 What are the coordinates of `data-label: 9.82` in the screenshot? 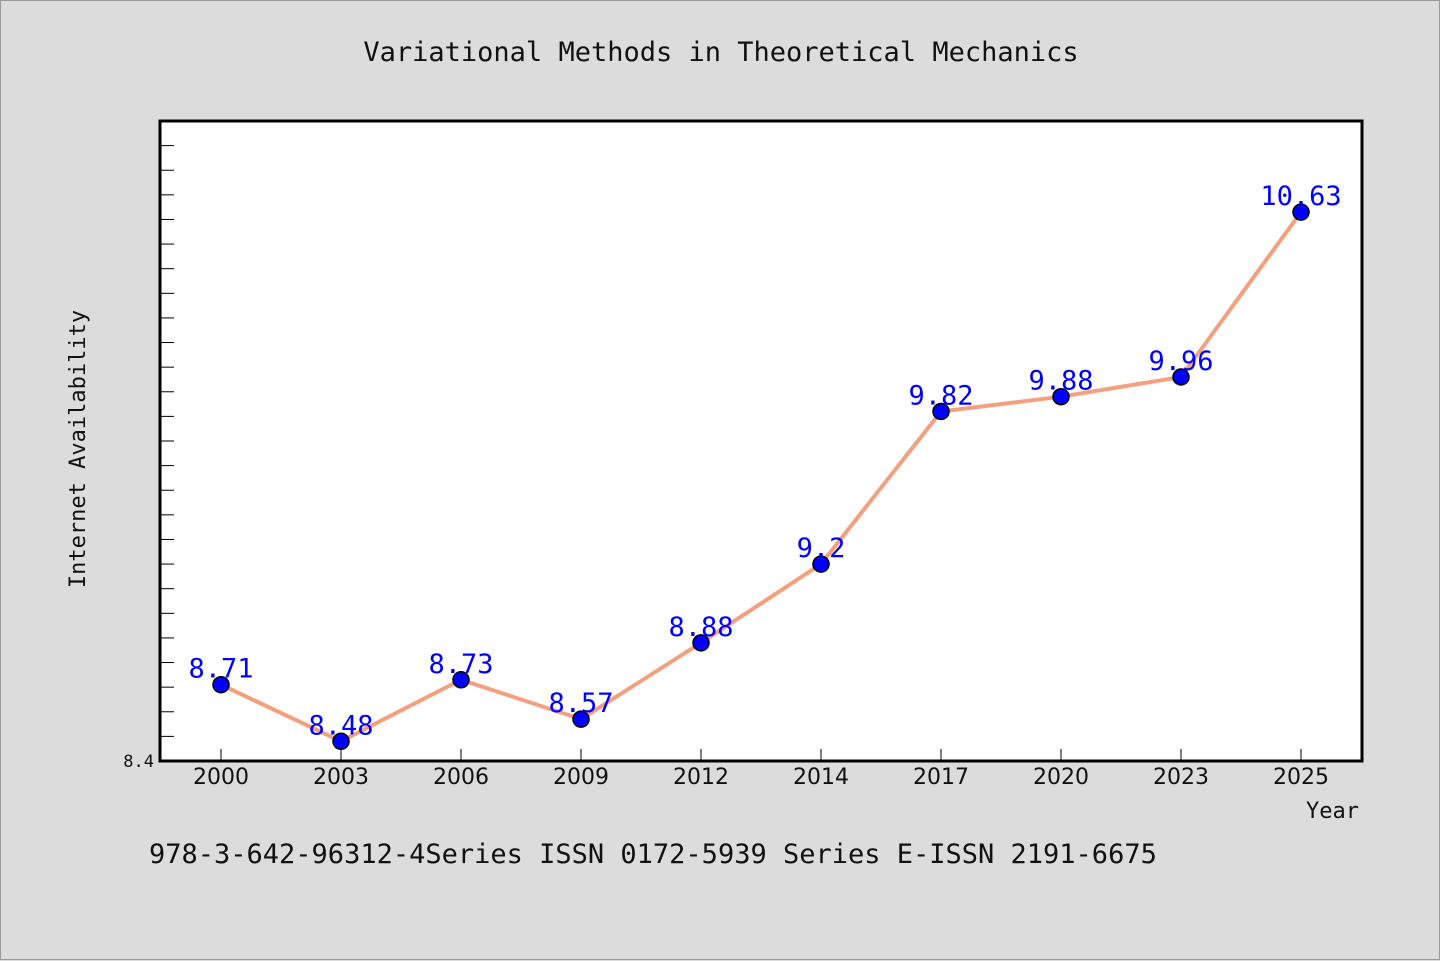 It's located at (940, 395).